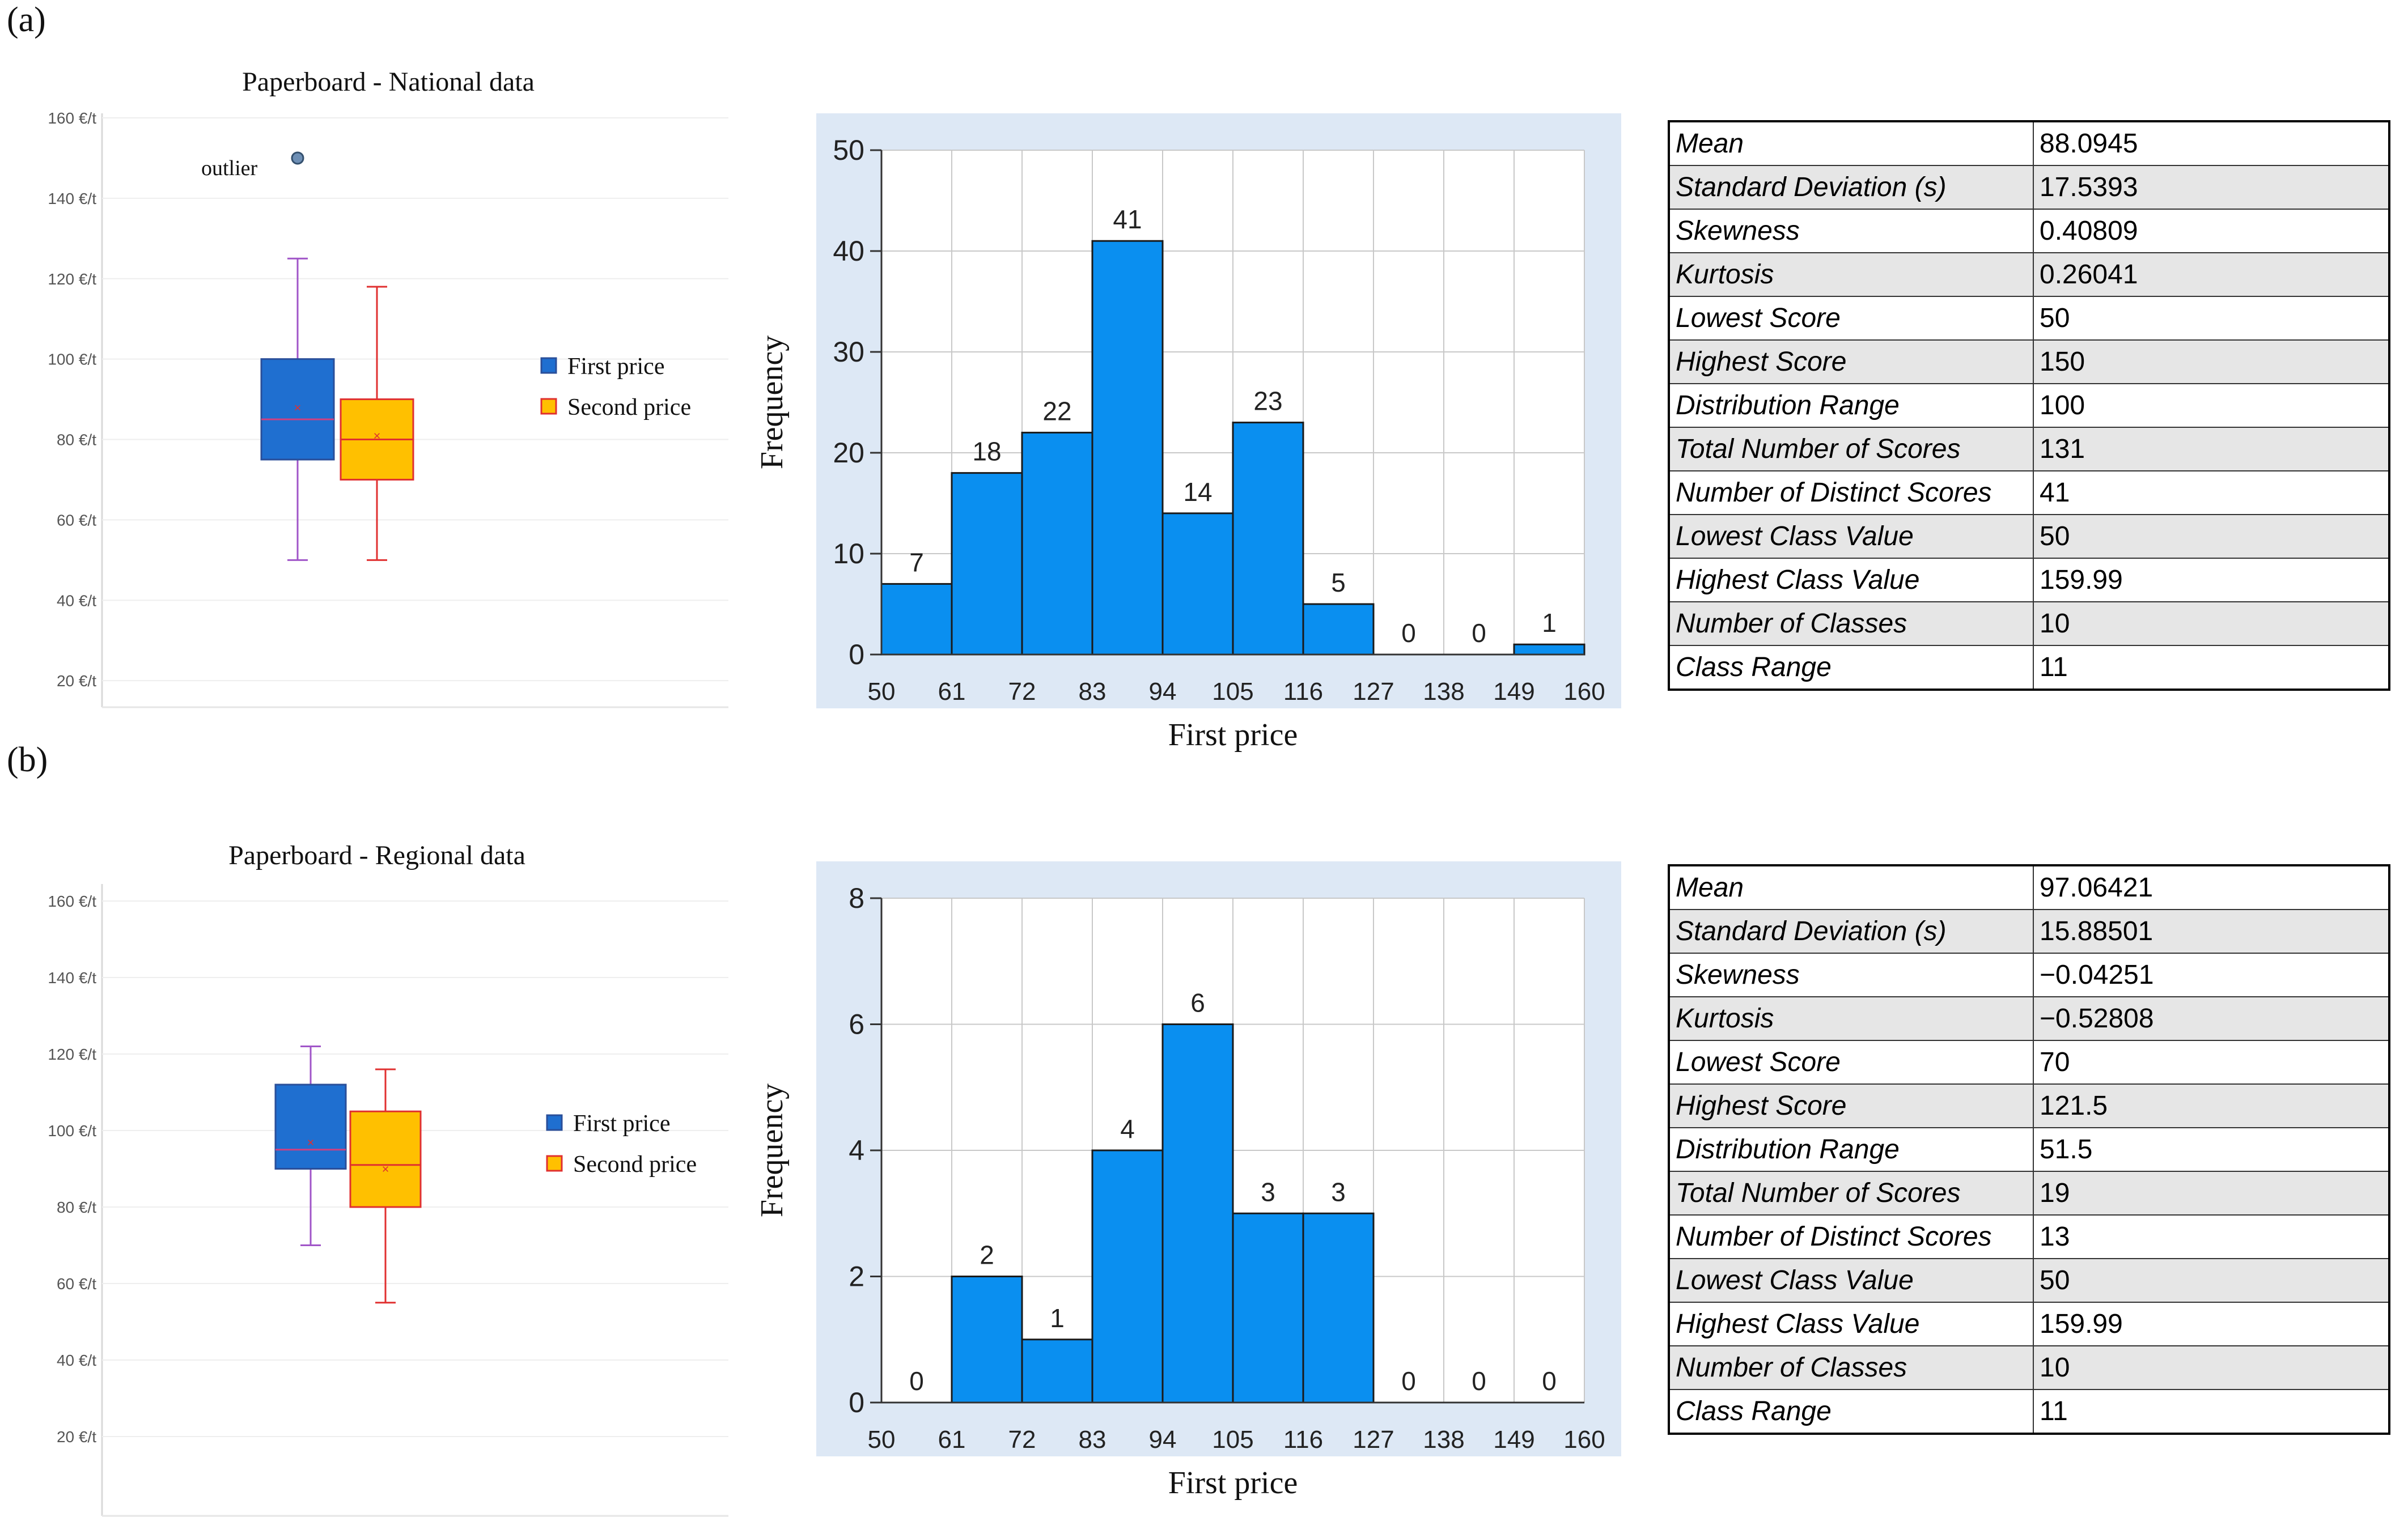 The height and width of the screenshot is (1517, 2408). Describe the element at coordinates (848, 251) in the screenshot. I see `y-tick-label: 40` at that location.